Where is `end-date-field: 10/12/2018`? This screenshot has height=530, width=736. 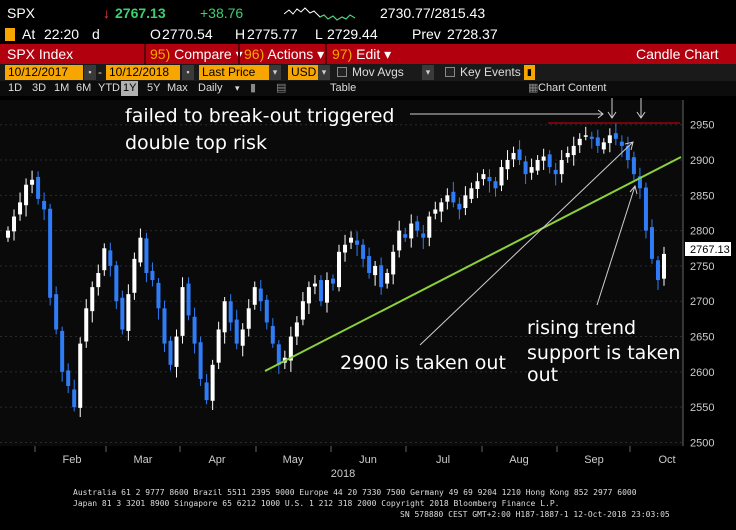
end-date-field: 10/12/2018 is located at coordinates (143, 72).